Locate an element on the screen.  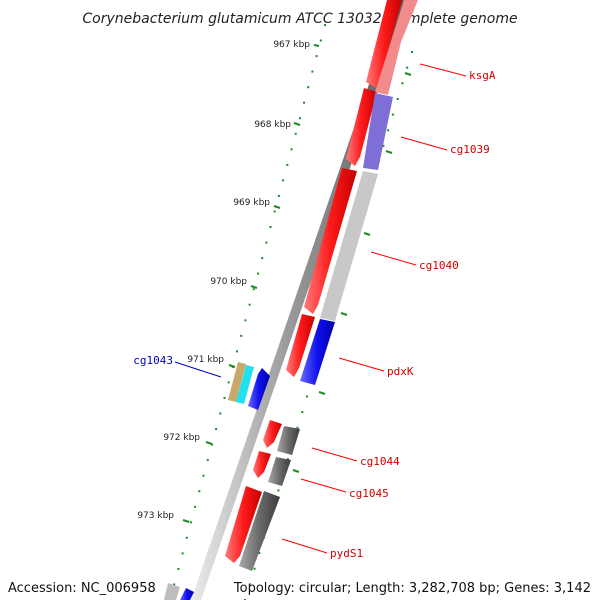
track-block-cg1039 is located at coordinates (378, 131).